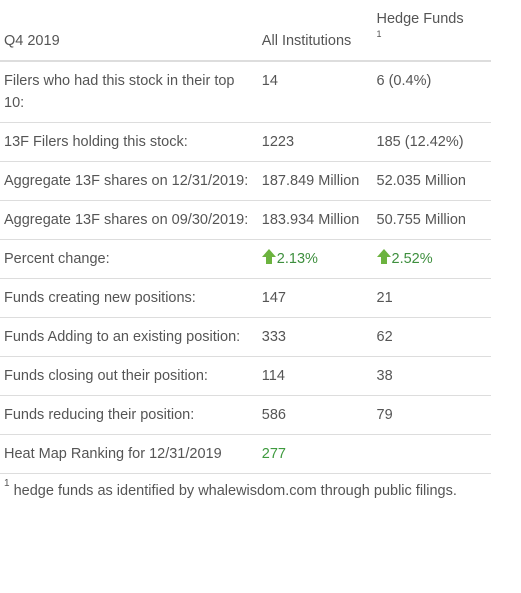 This screenshot has height=593, width=521. Describe the element at coordinates (431, 376) in the screenshot. I see `hedge-funds-value: 38` at that location.